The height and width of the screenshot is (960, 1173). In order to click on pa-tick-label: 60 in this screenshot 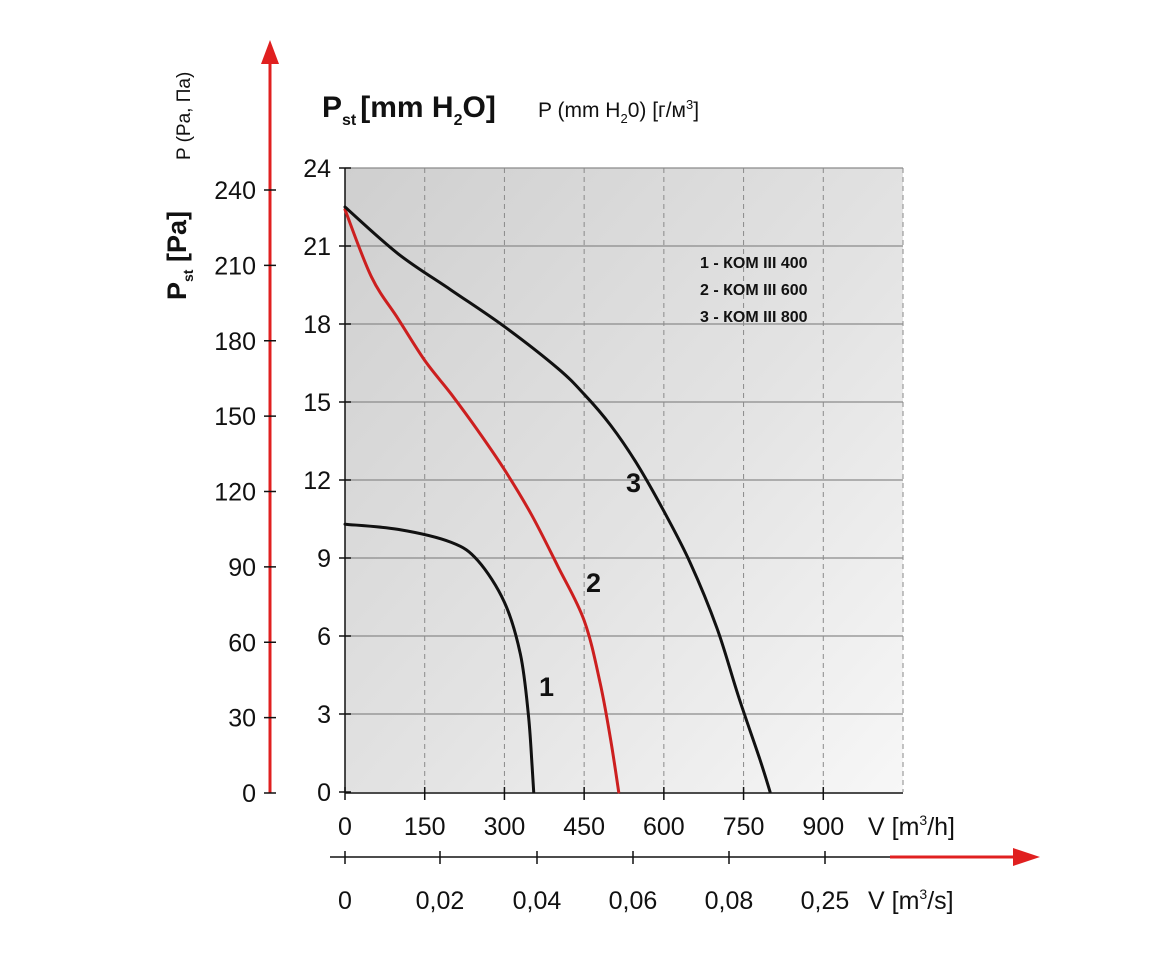, I will do `click(242, 643)`.